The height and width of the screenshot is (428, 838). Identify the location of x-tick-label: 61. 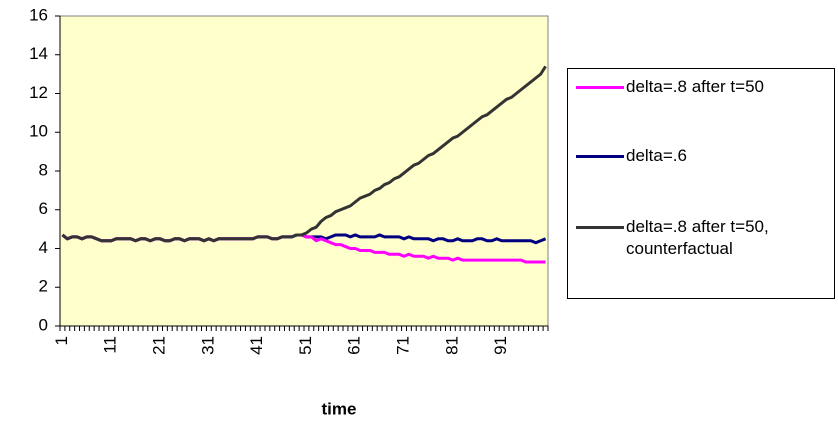
(354, 345).